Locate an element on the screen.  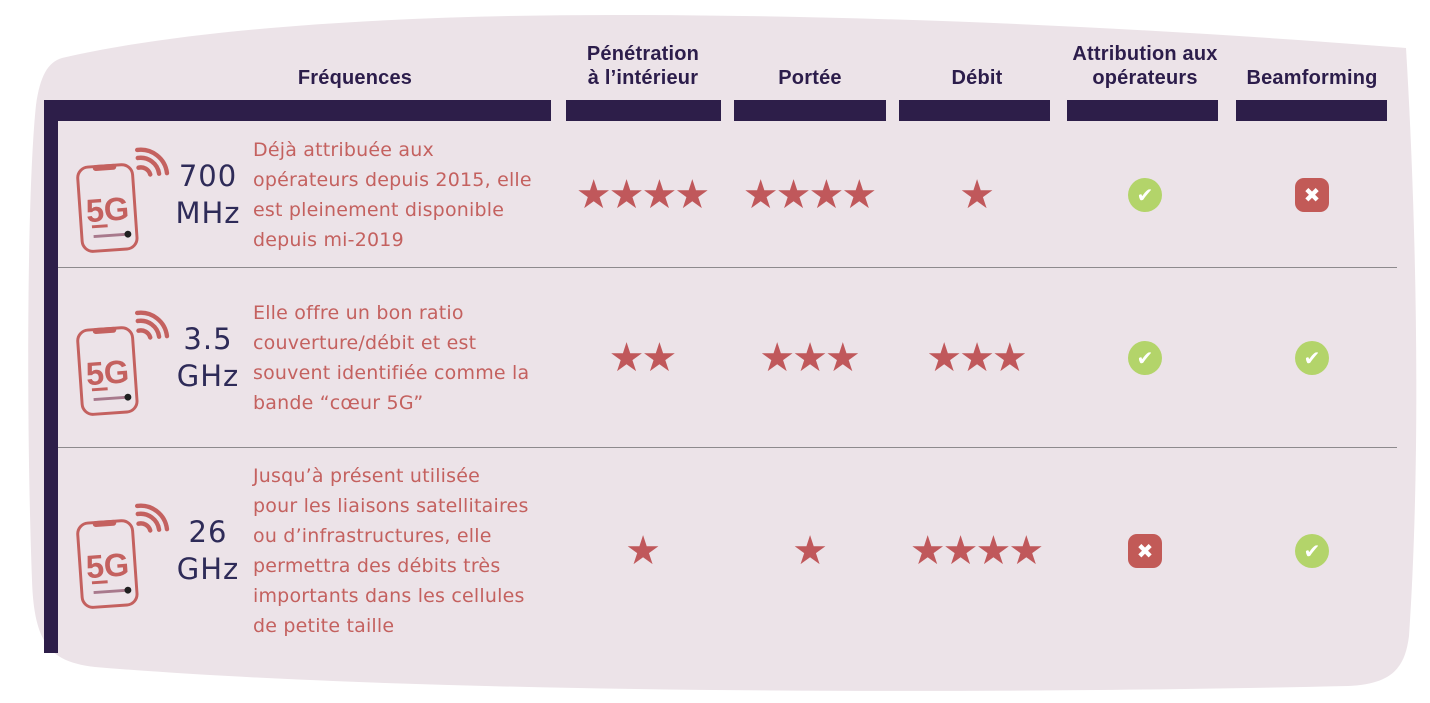
frequency-label: 26 GHz is located at coordinates (208, 550).